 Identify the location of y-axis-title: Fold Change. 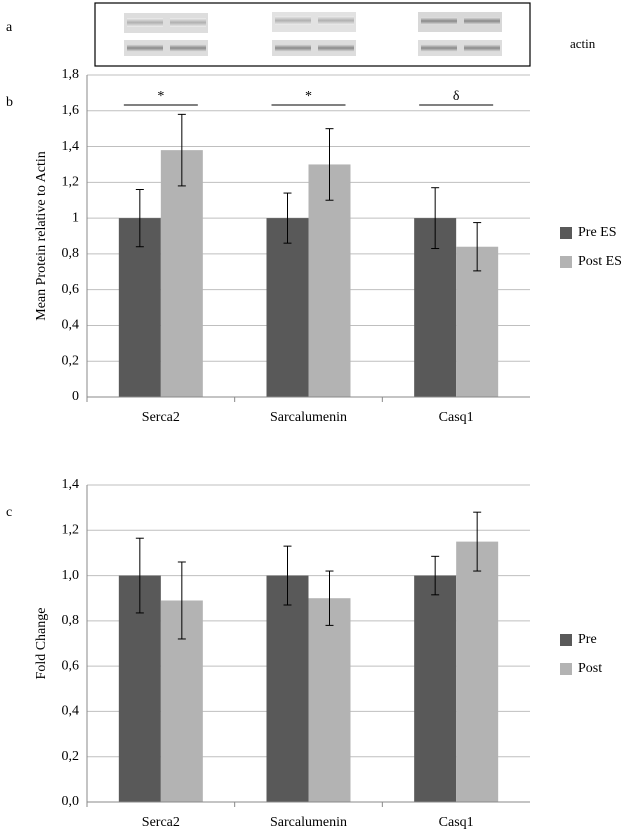
(41, 644).